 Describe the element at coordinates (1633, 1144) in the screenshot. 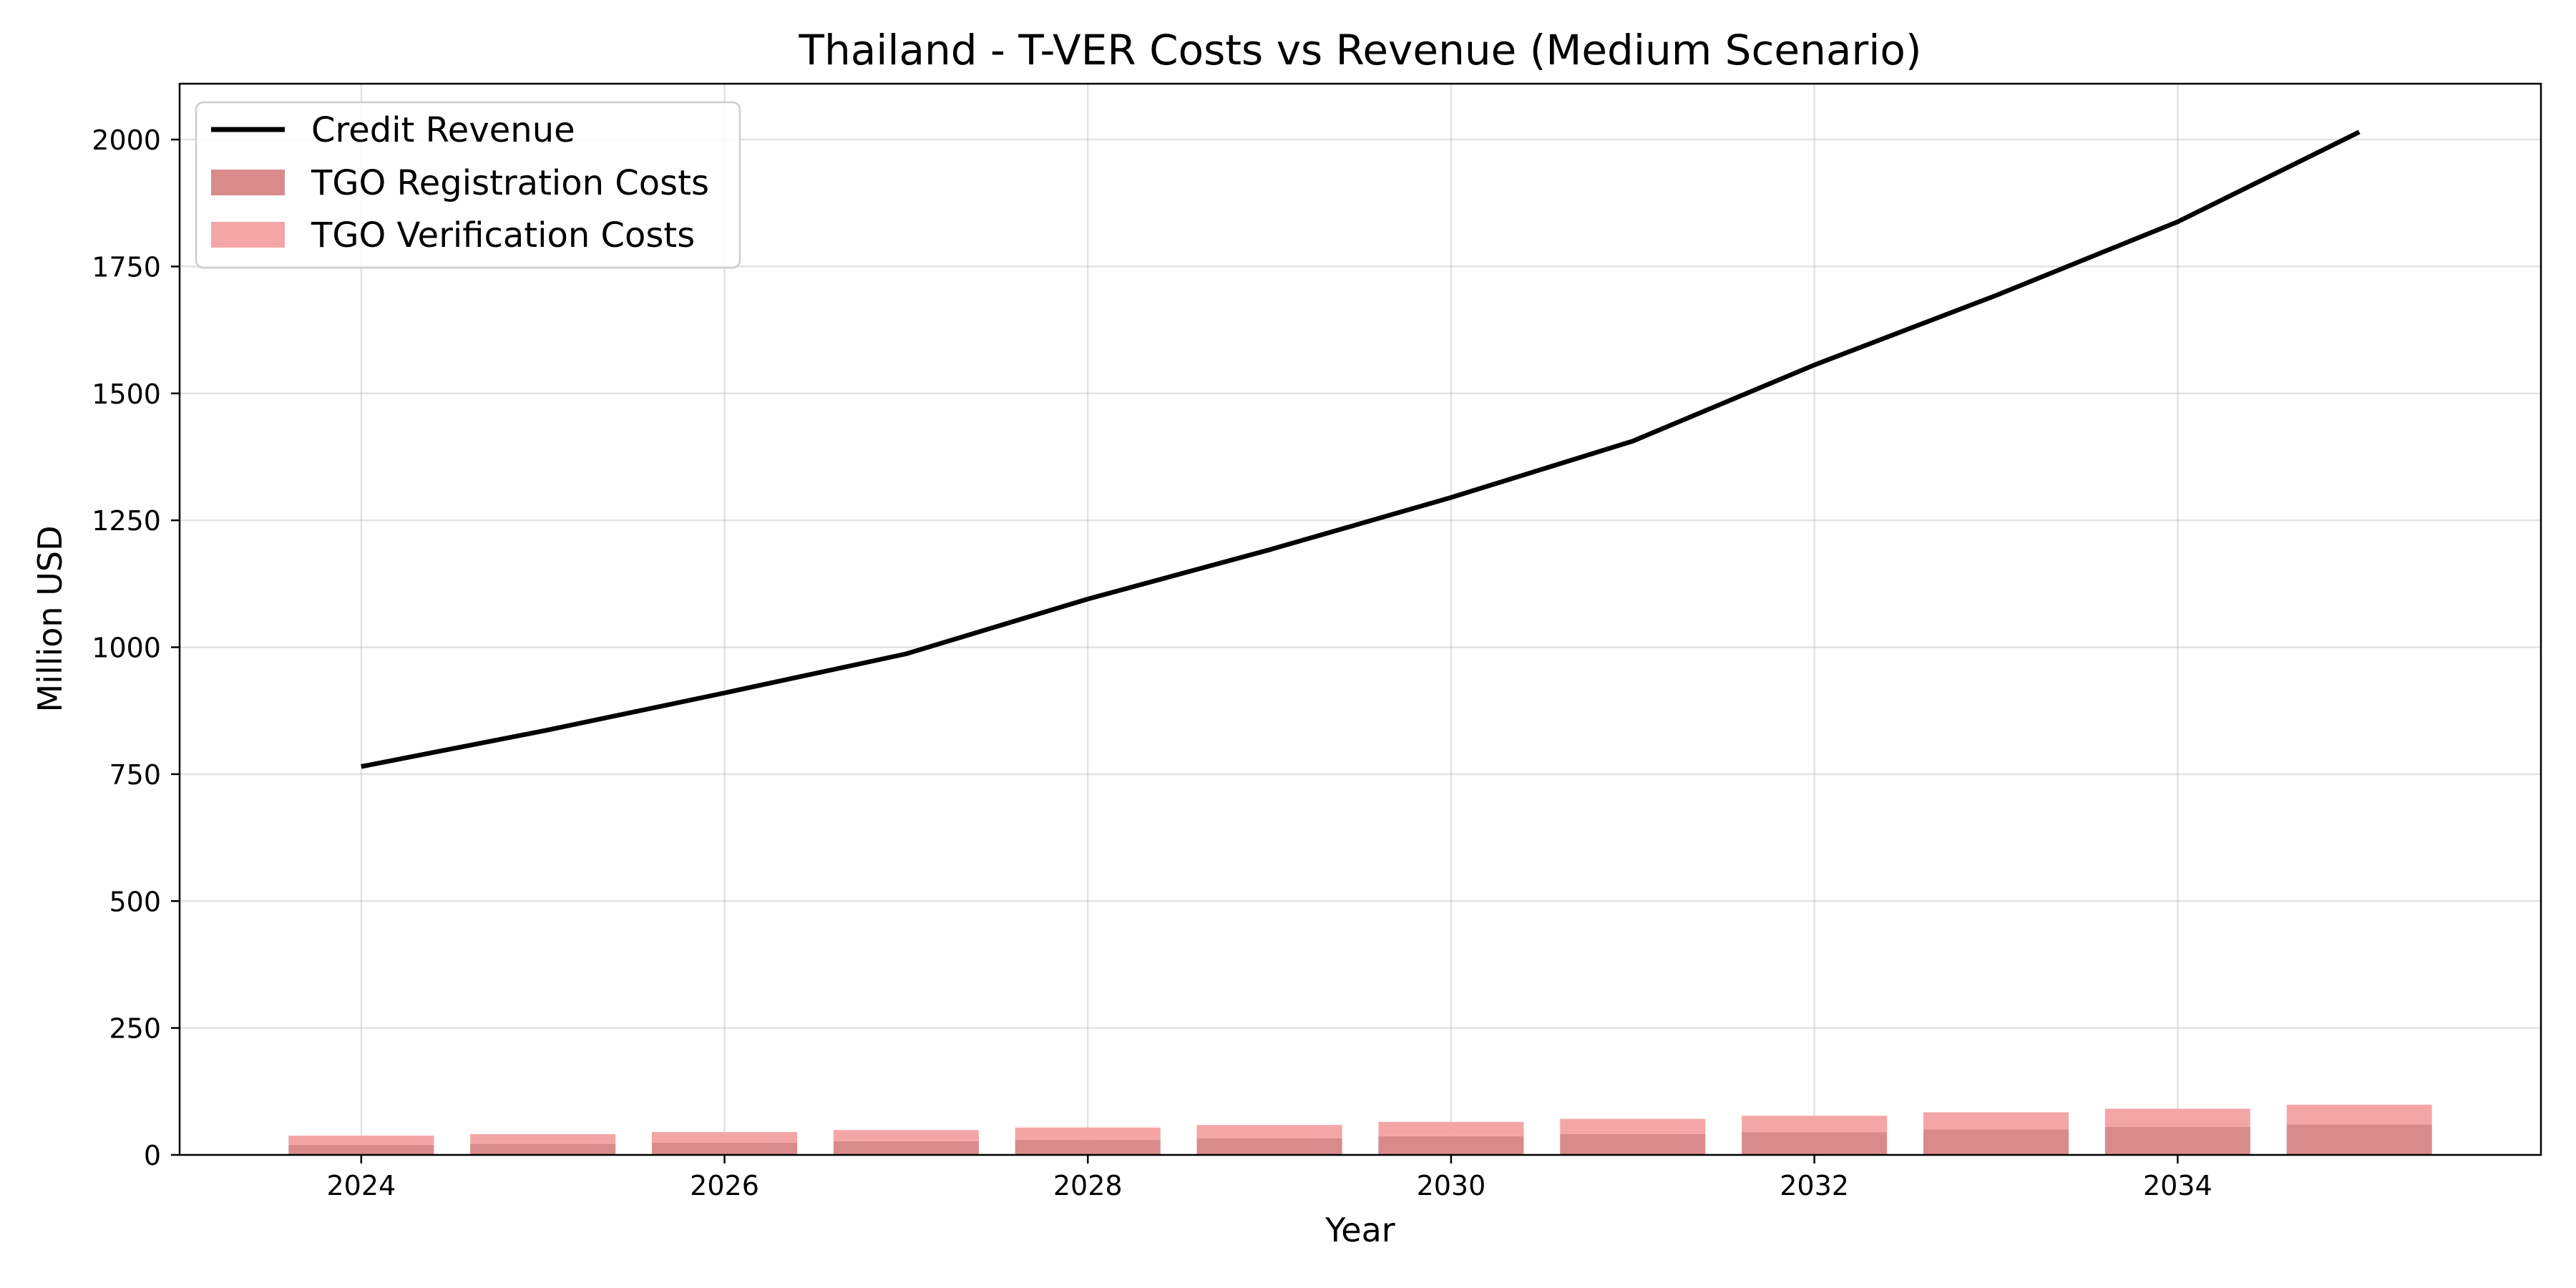

I see `bar-registration-2031` at that location.